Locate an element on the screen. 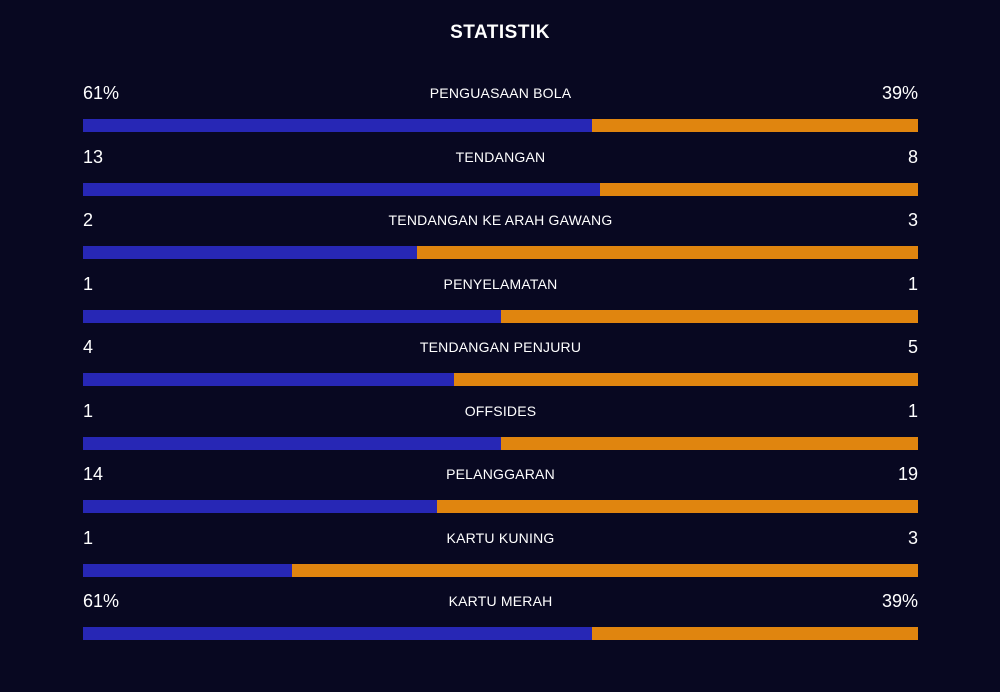 The width and height of the screenshot is (1000, 692). stat-head: 1 OFFSIDES 1 is located at coordinates (500, 417).